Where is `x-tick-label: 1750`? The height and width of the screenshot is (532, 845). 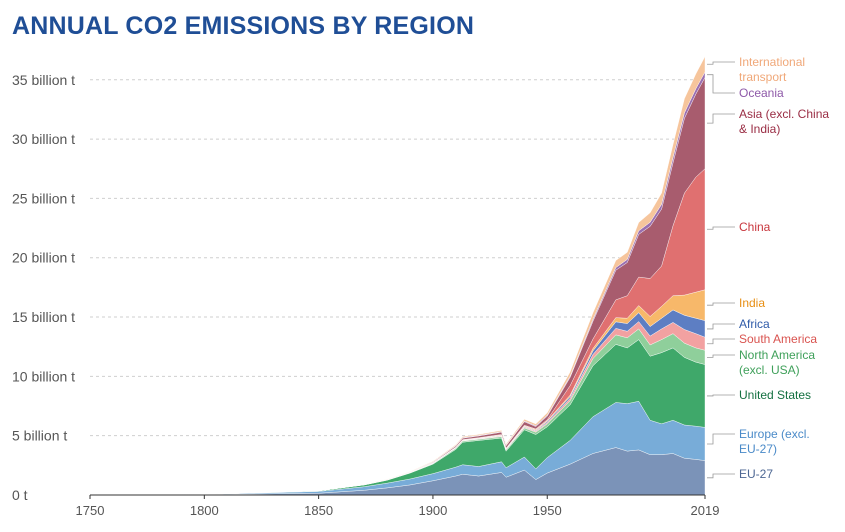
x-tick-label: 1750 is located at coordinates (90, 510).